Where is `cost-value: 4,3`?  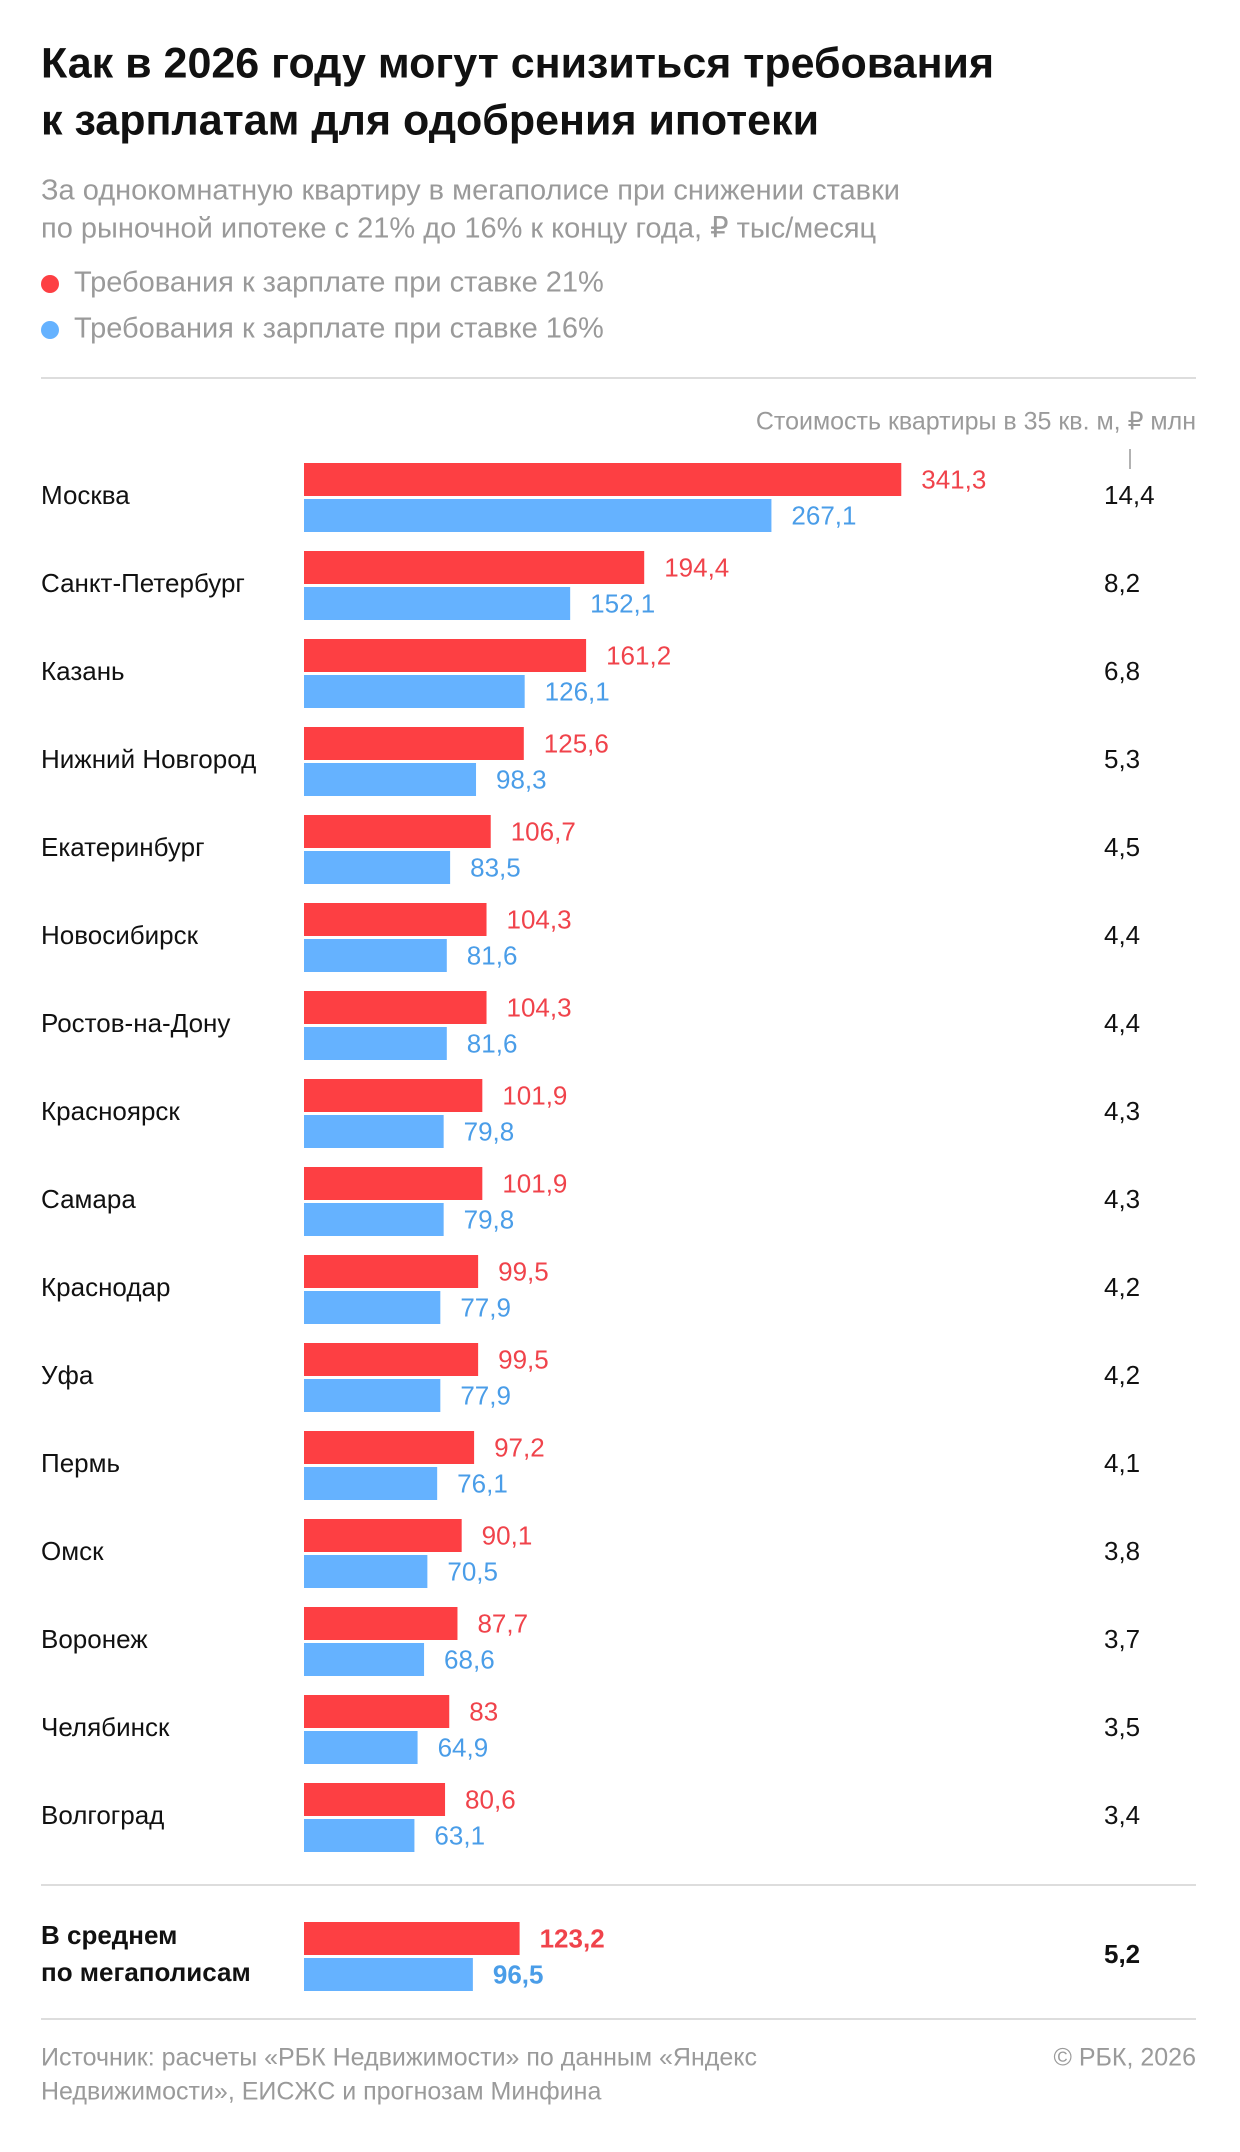 cost-value: 4,3 is located at coordinates (1122, 1111).